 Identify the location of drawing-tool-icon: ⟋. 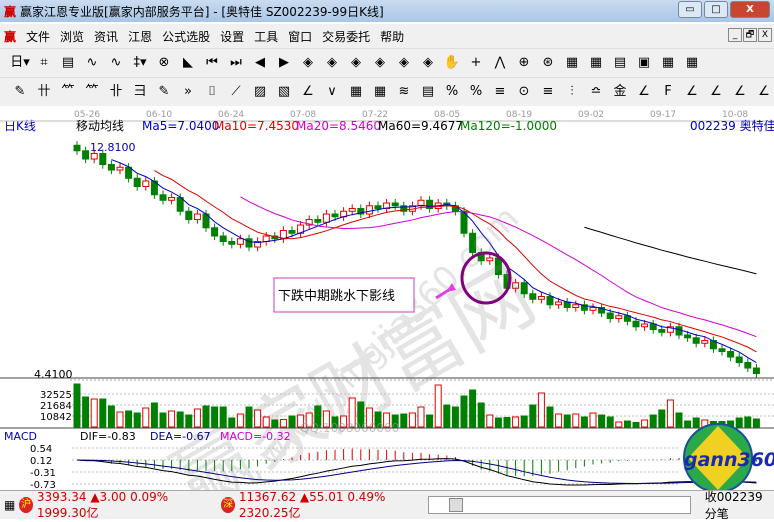
(236, 91).